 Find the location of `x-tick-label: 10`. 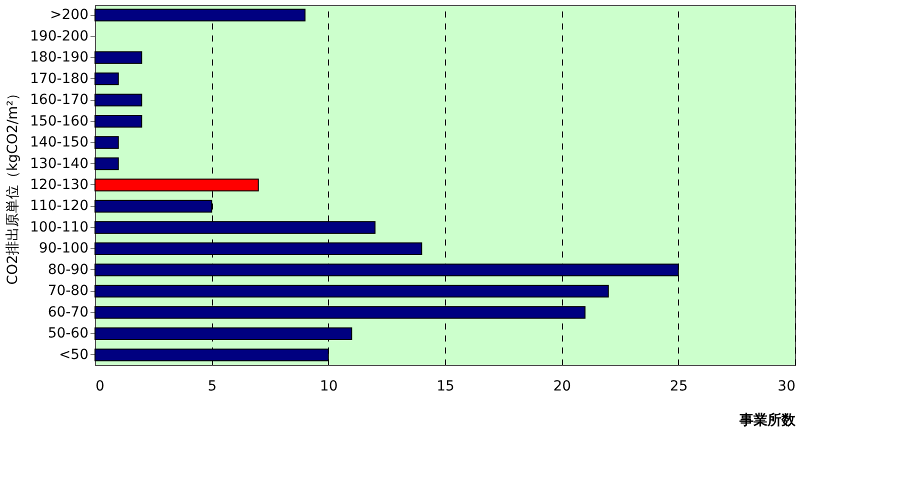

x-tick-label: 10 is located at coordinates (329, 386).